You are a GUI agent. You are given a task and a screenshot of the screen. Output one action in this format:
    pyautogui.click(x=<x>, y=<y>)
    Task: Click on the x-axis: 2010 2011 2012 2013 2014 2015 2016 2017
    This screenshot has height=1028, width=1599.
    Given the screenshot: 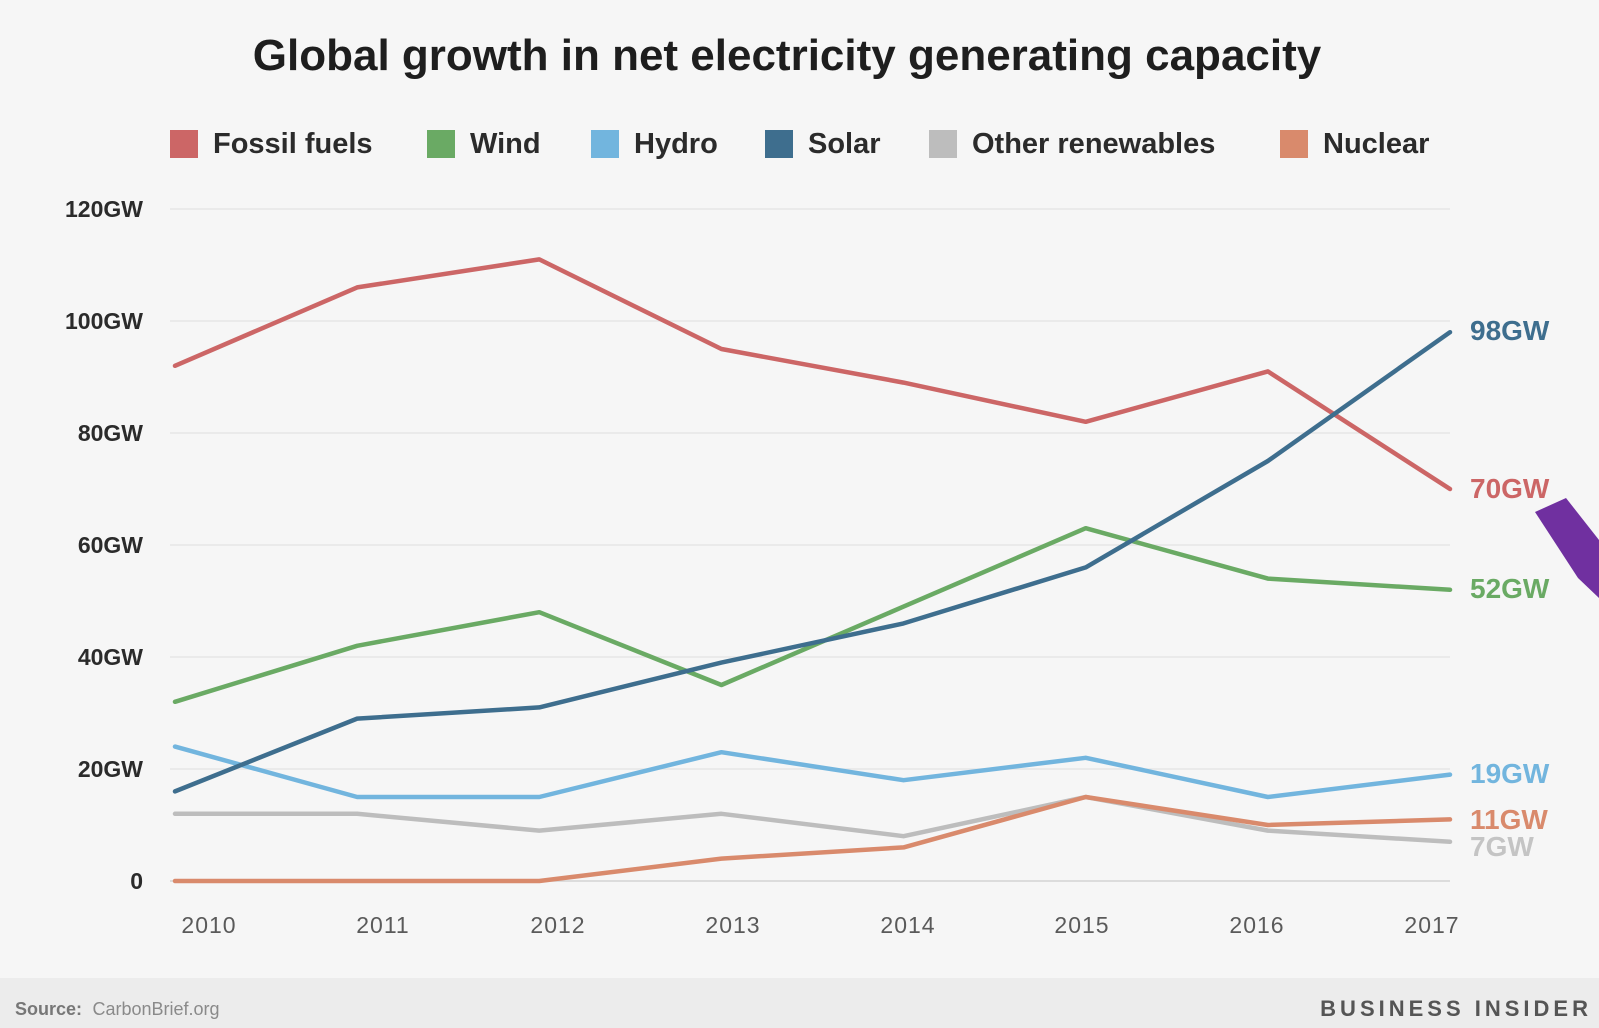 What is the action you would take?
    pyautogui.click(x=820, y=925)
    